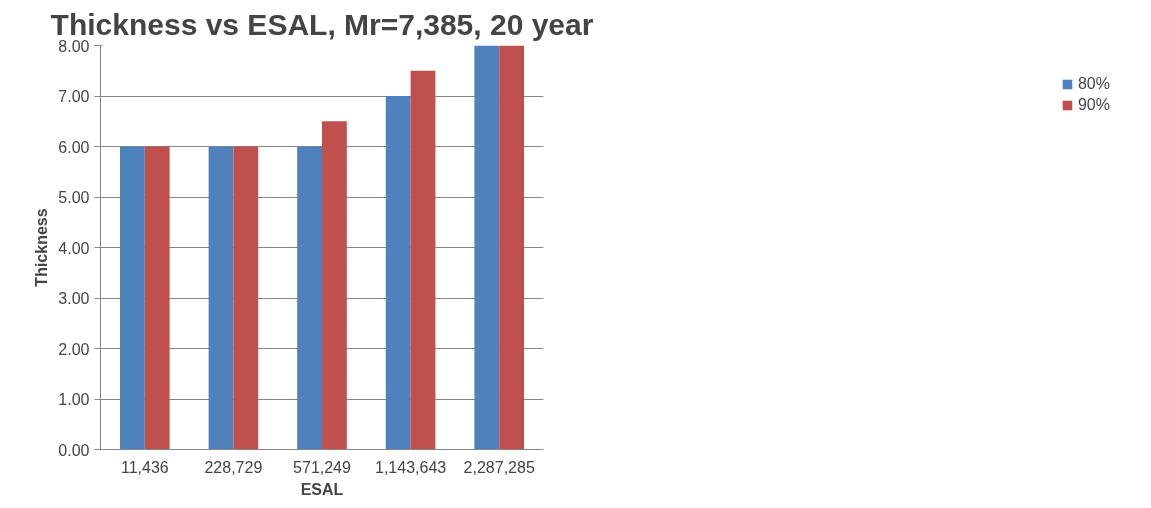 This screenshot has width=1151, height=508. I want to click on legend-label: 80%, so click(1093, 84).